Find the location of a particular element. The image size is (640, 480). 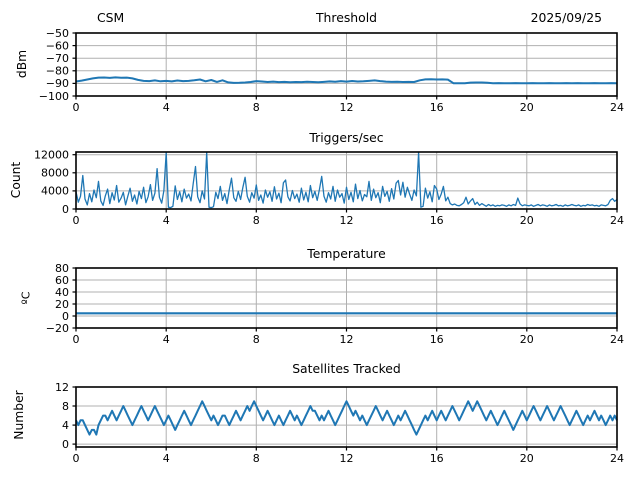

triggers-title-row: Triggers/sec is located at coordinates (346, 137).